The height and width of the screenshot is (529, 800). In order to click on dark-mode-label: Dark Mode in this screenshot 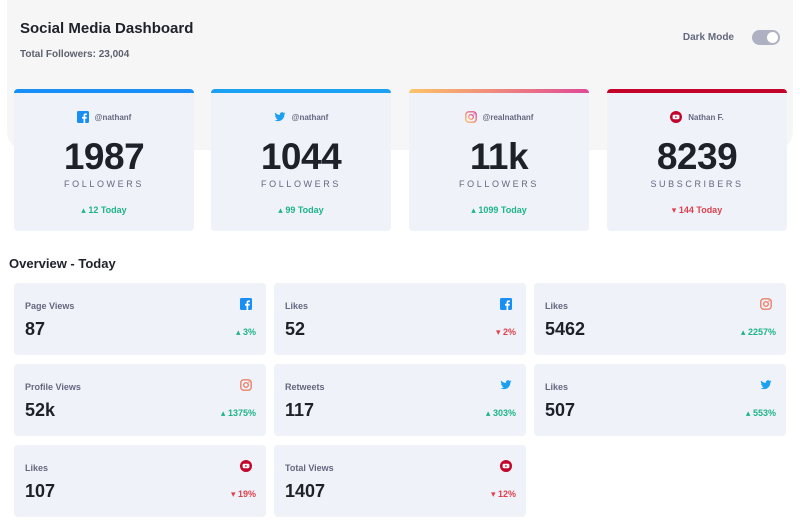, I will do `click(708, 37)`.